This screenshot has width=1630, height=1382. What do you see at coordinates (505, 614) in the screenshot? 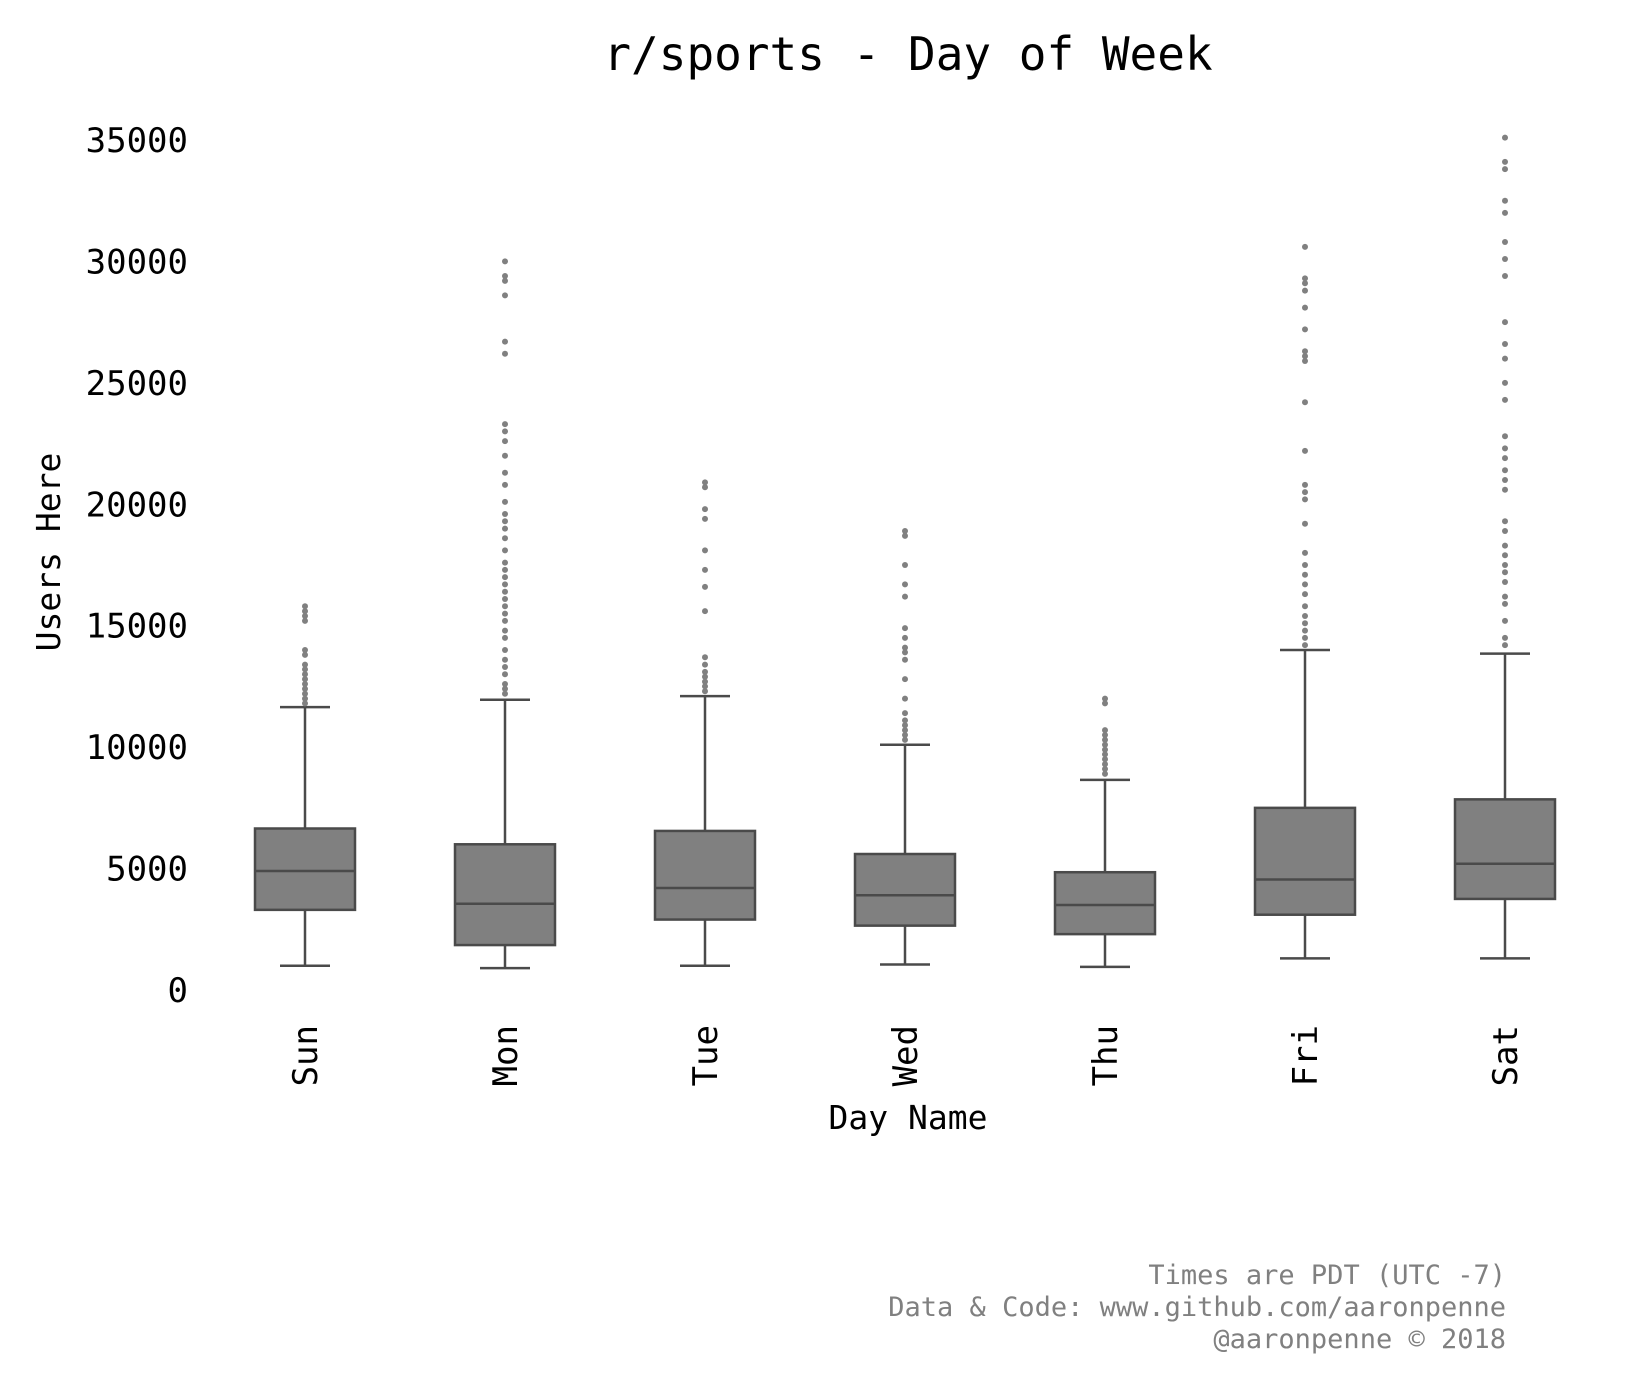
I see `box-mon` at bounding box center [505, 614].